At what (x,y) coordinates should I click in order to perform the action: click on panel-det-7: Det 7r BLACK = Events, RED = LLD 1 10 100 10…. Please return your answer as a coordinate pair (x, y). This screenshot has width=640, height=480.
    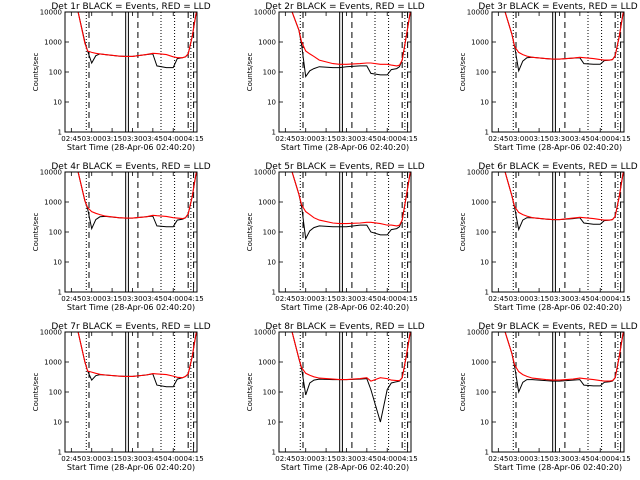
    Looking at the image, I should click on (121, 397).